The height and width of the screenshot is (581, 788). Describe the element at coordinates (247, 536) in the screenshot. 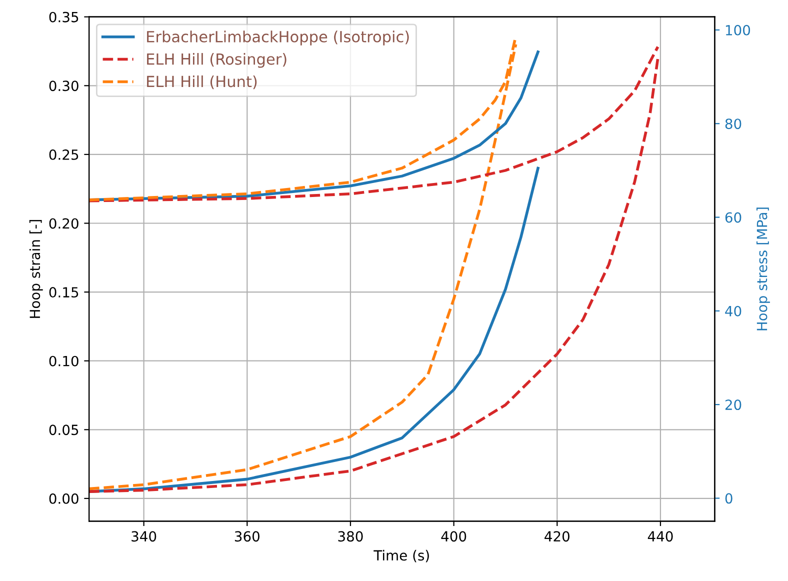

I see `x-tick-label: 360` at that location.